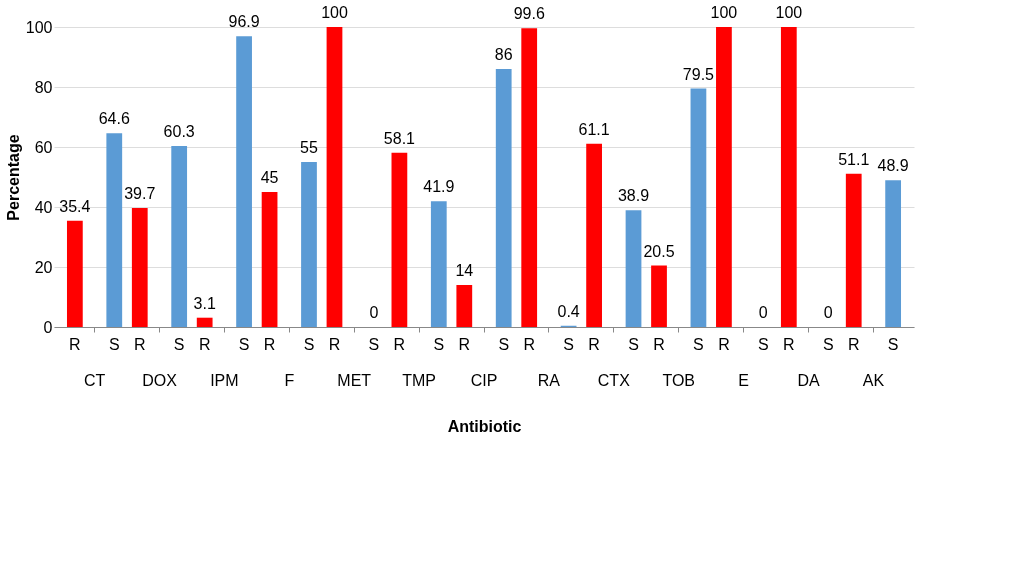 The height and width of the screenshot is (587, 1022). What do you see at coordinates (893, 166) in the screenshot?
I see `data-label: 48.9` at bounding box center [893, 166].